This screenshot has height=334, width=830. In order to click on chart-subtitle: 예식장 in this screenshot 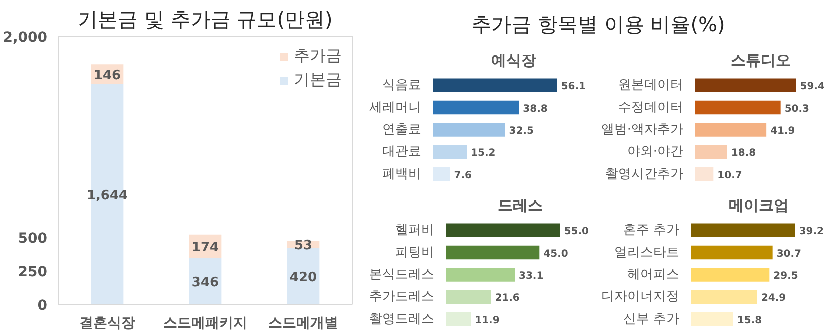, I will do `click(514, 61)`.